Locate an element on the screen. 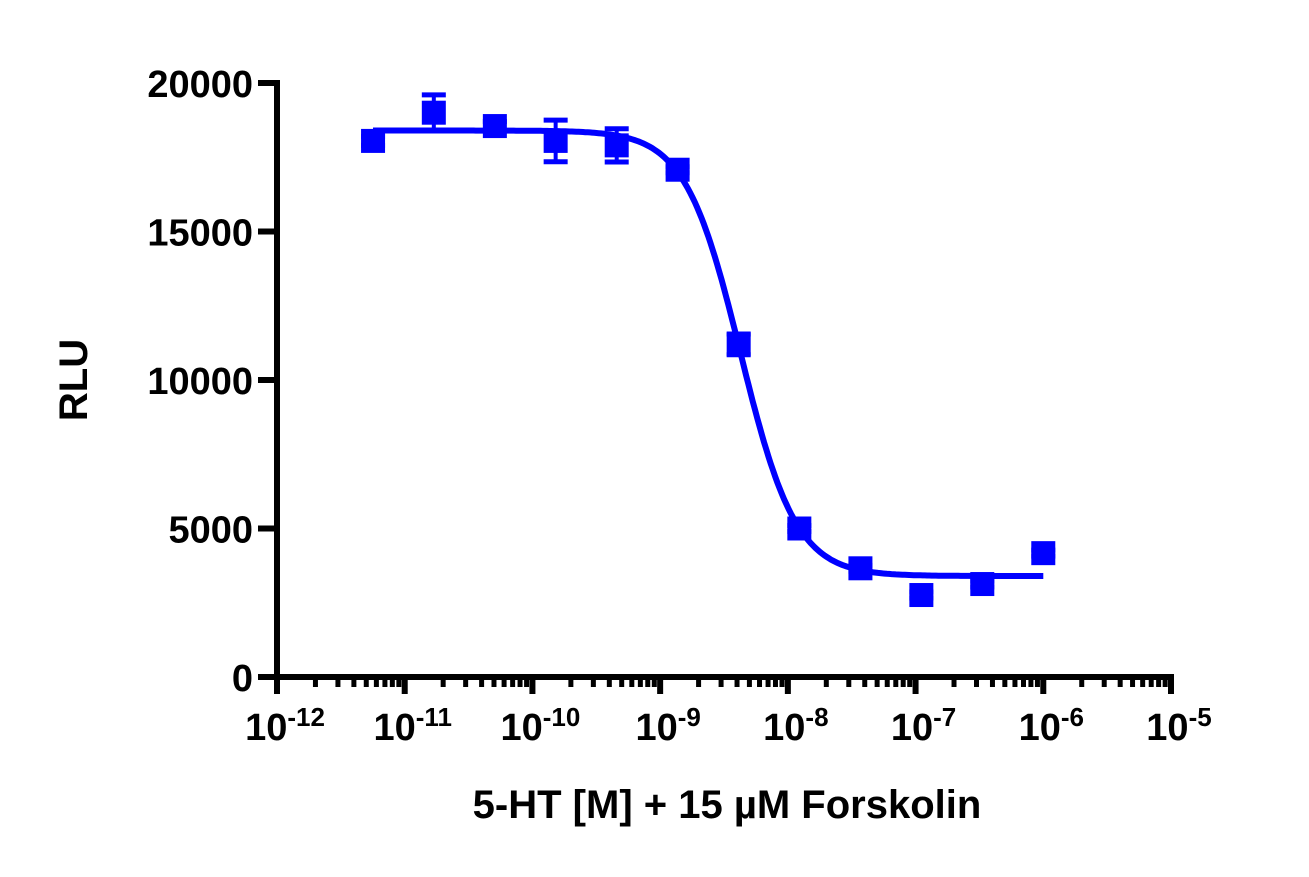  x-tick-label: 10⁻¹¹ is located at coordinates (412, 725).